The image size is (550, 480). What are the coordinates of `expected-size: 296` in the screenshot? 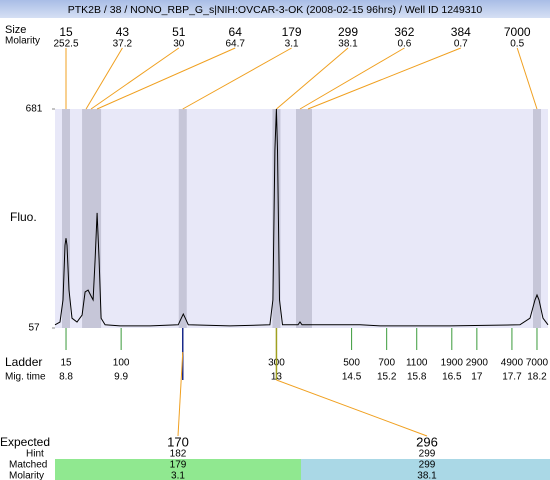 It's located at (427, 441).